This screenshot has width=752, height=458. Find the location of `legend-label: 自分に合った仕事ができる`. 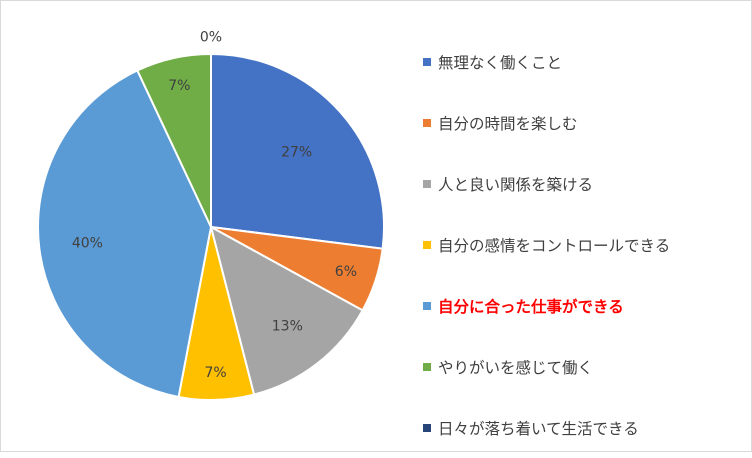

legend-label: 自分に合った仕事ができる is located at coordinates (531, 306).